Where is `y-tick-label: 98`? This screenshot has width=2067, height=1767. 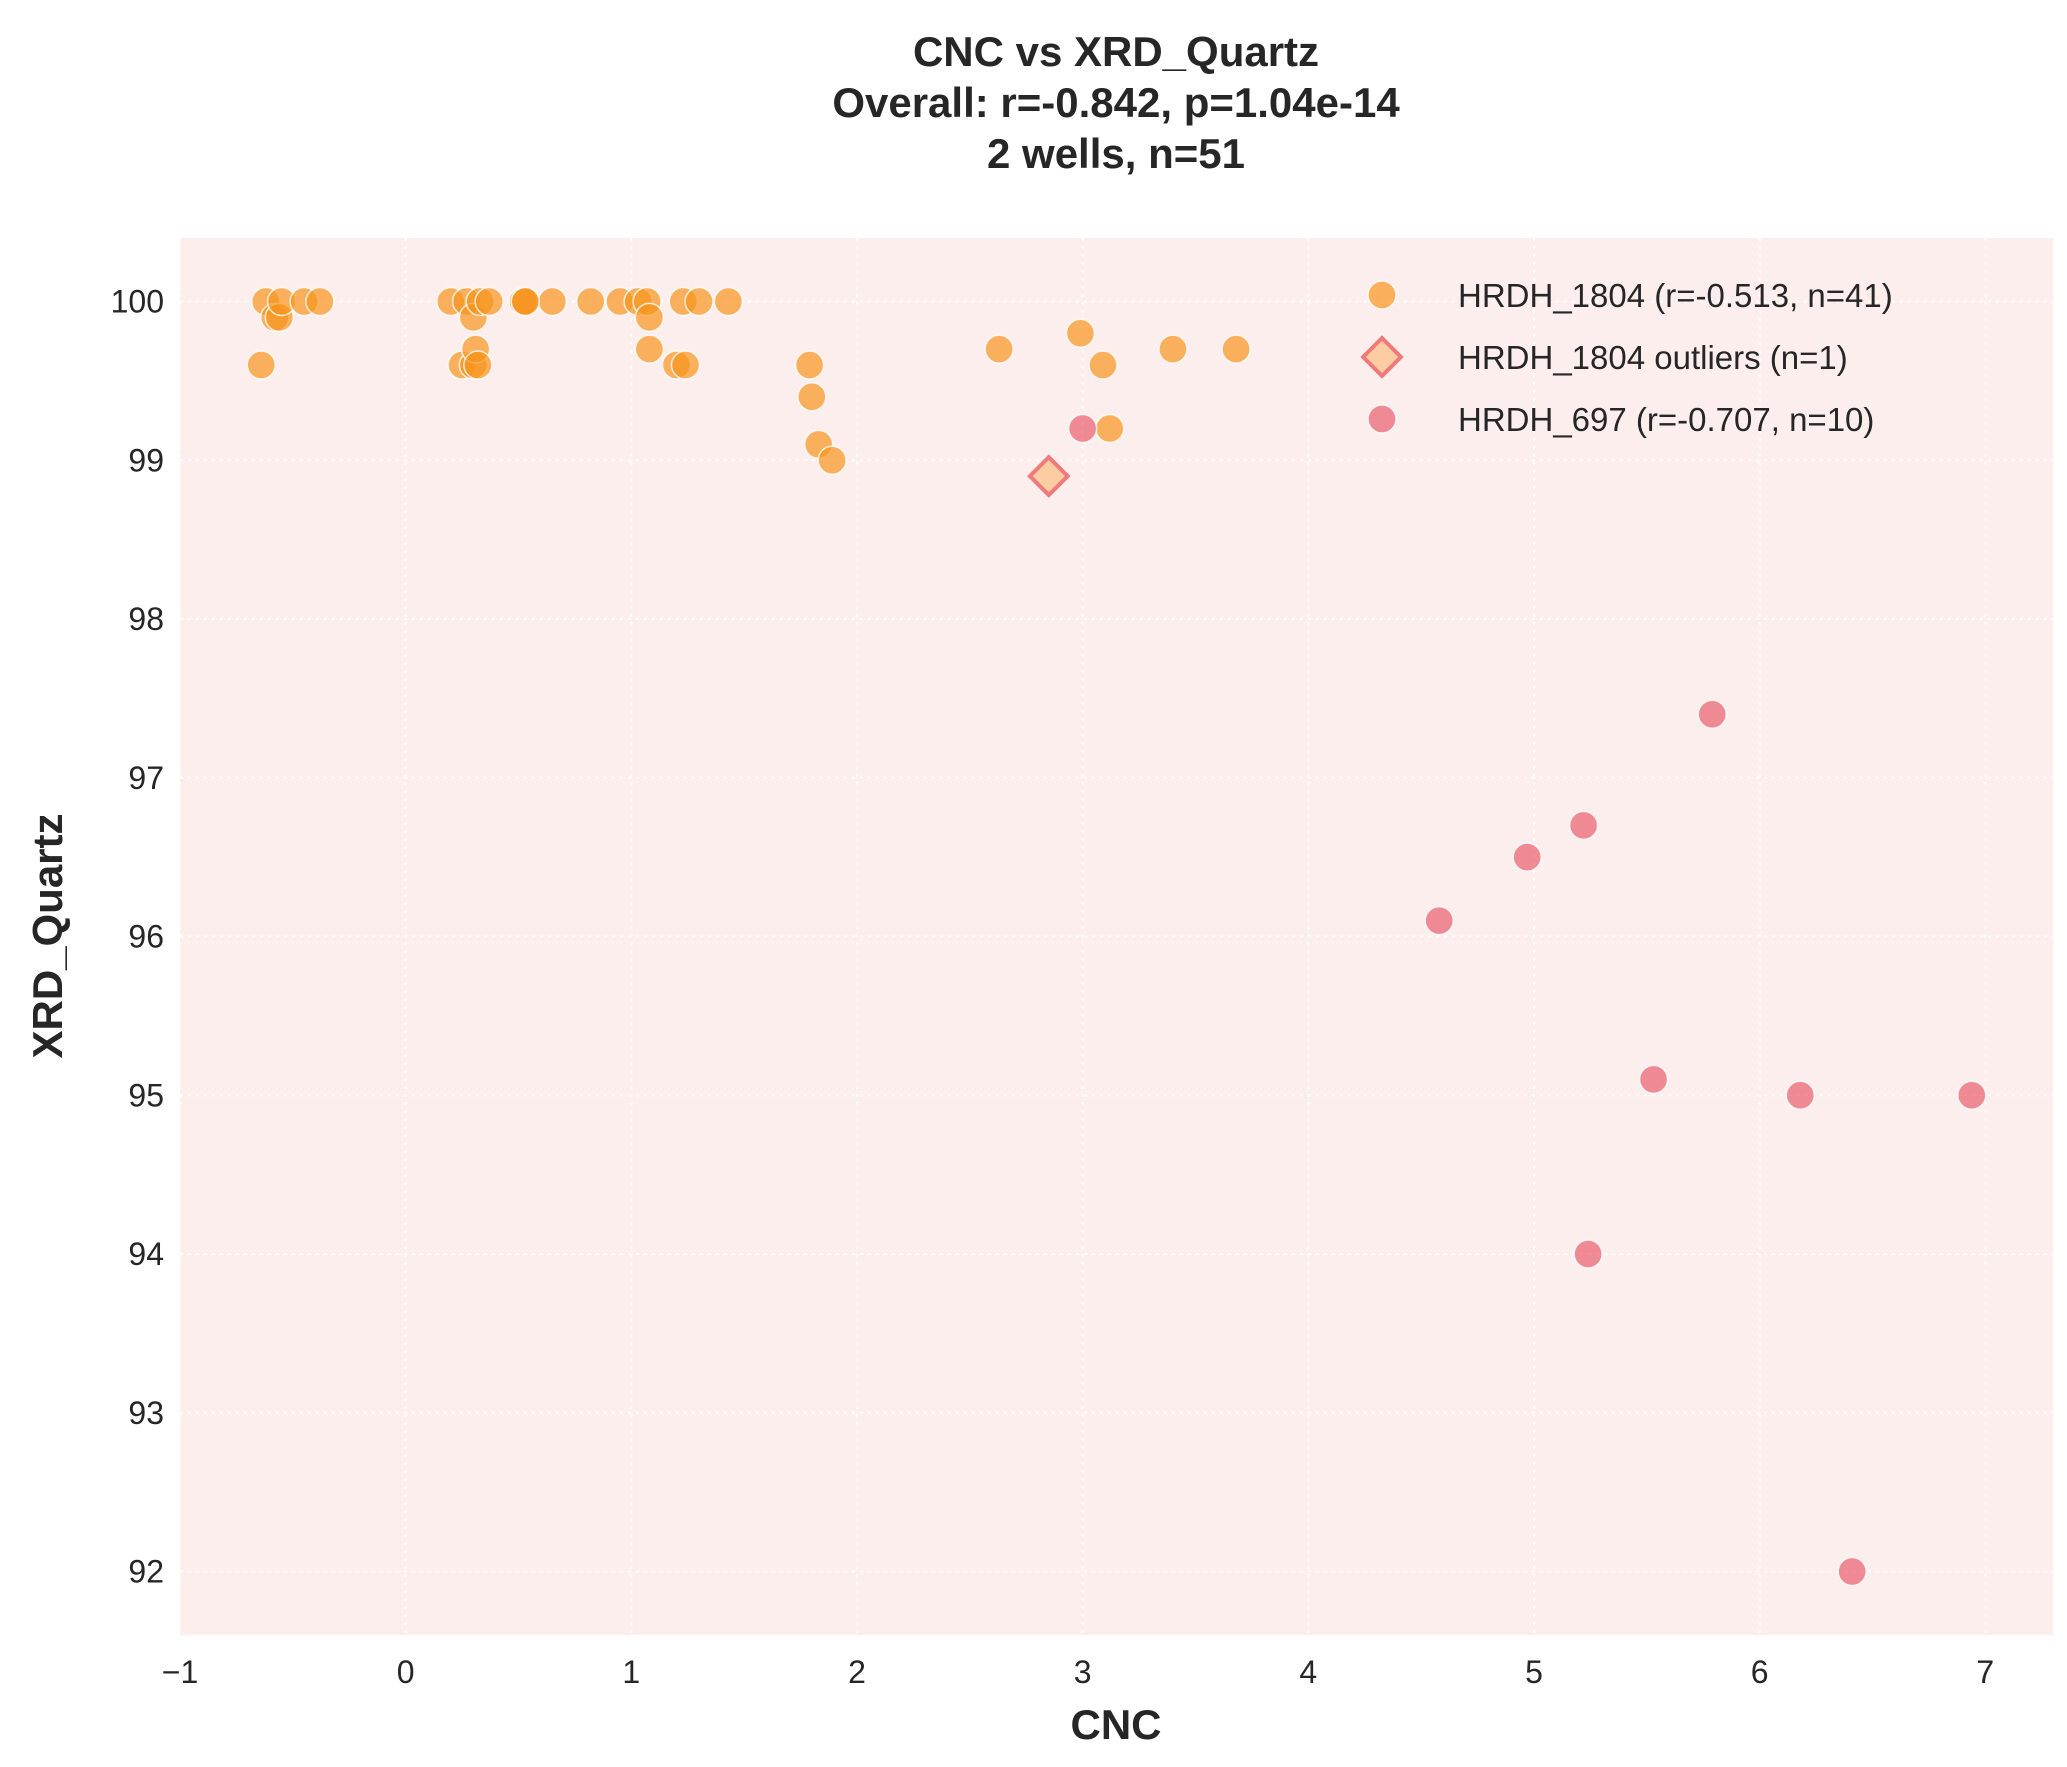
y-tick-label: 98 is located at coordinates (146, 619).